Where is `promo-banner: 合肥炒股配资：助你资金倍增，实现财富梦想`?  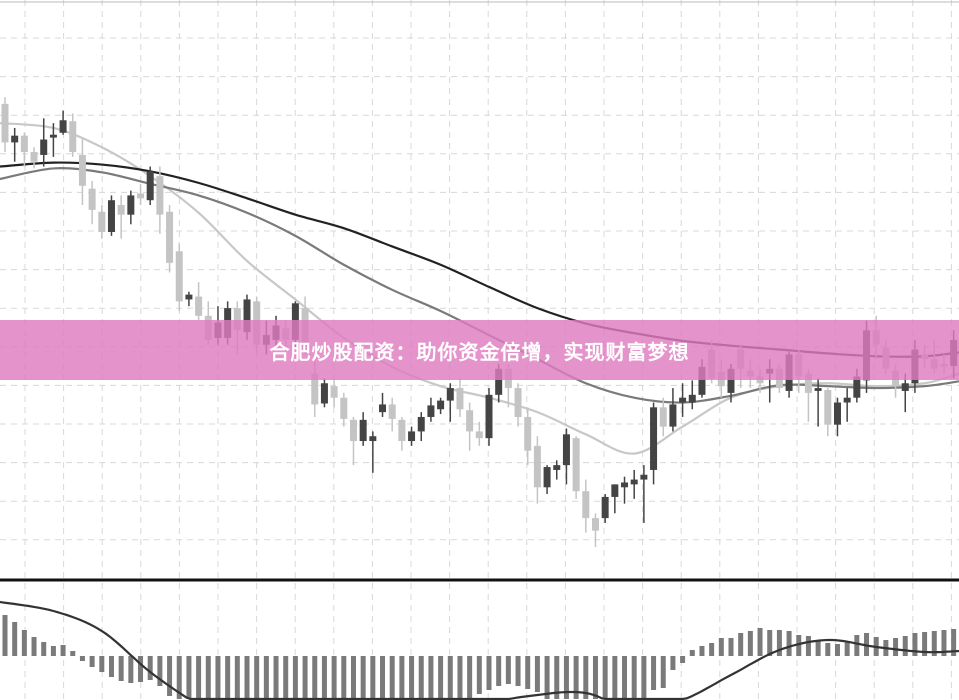
promo-banner: 合肥炒股配资：助你资金倍增，实现财富梦想 is located at coordinates (479, 350).